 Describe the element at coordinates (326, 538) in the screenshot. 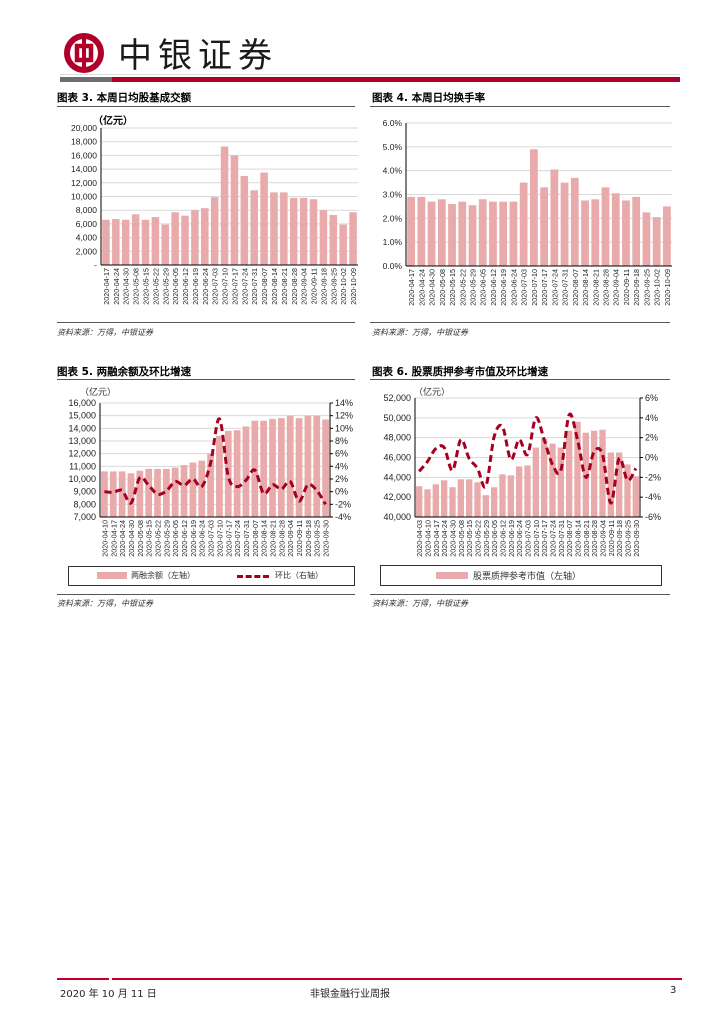

I see `x-tick-label: 2020-09-30` at that location.